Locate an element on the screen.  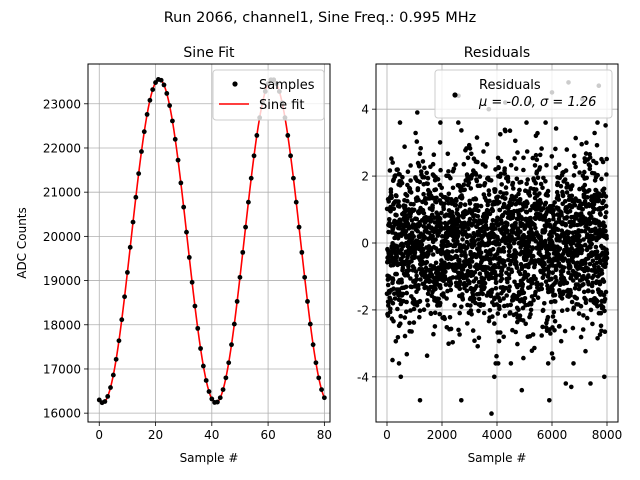
residual-outlier-point is located at coordinates (420, 400).